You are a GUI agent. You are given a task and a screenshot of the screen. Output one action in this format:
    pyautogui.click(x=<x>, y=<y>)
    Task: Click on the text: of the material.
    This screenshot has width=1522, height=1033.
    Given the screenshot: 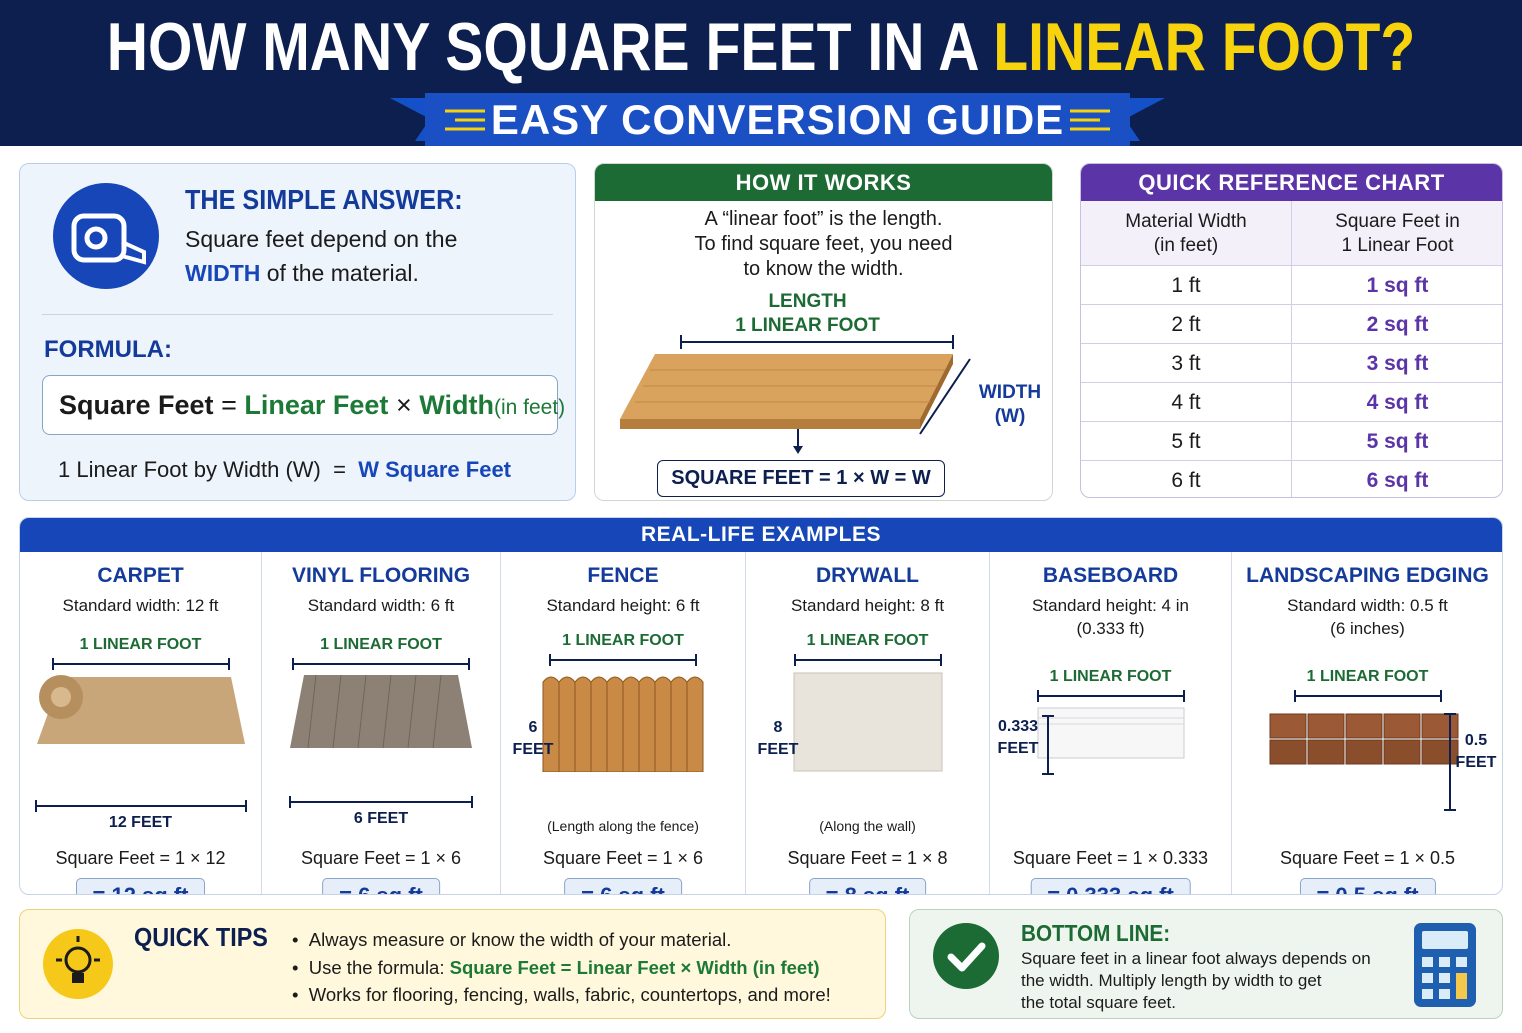 What is the action you would take?
    pyautogui.click(x=342, y=273)
    